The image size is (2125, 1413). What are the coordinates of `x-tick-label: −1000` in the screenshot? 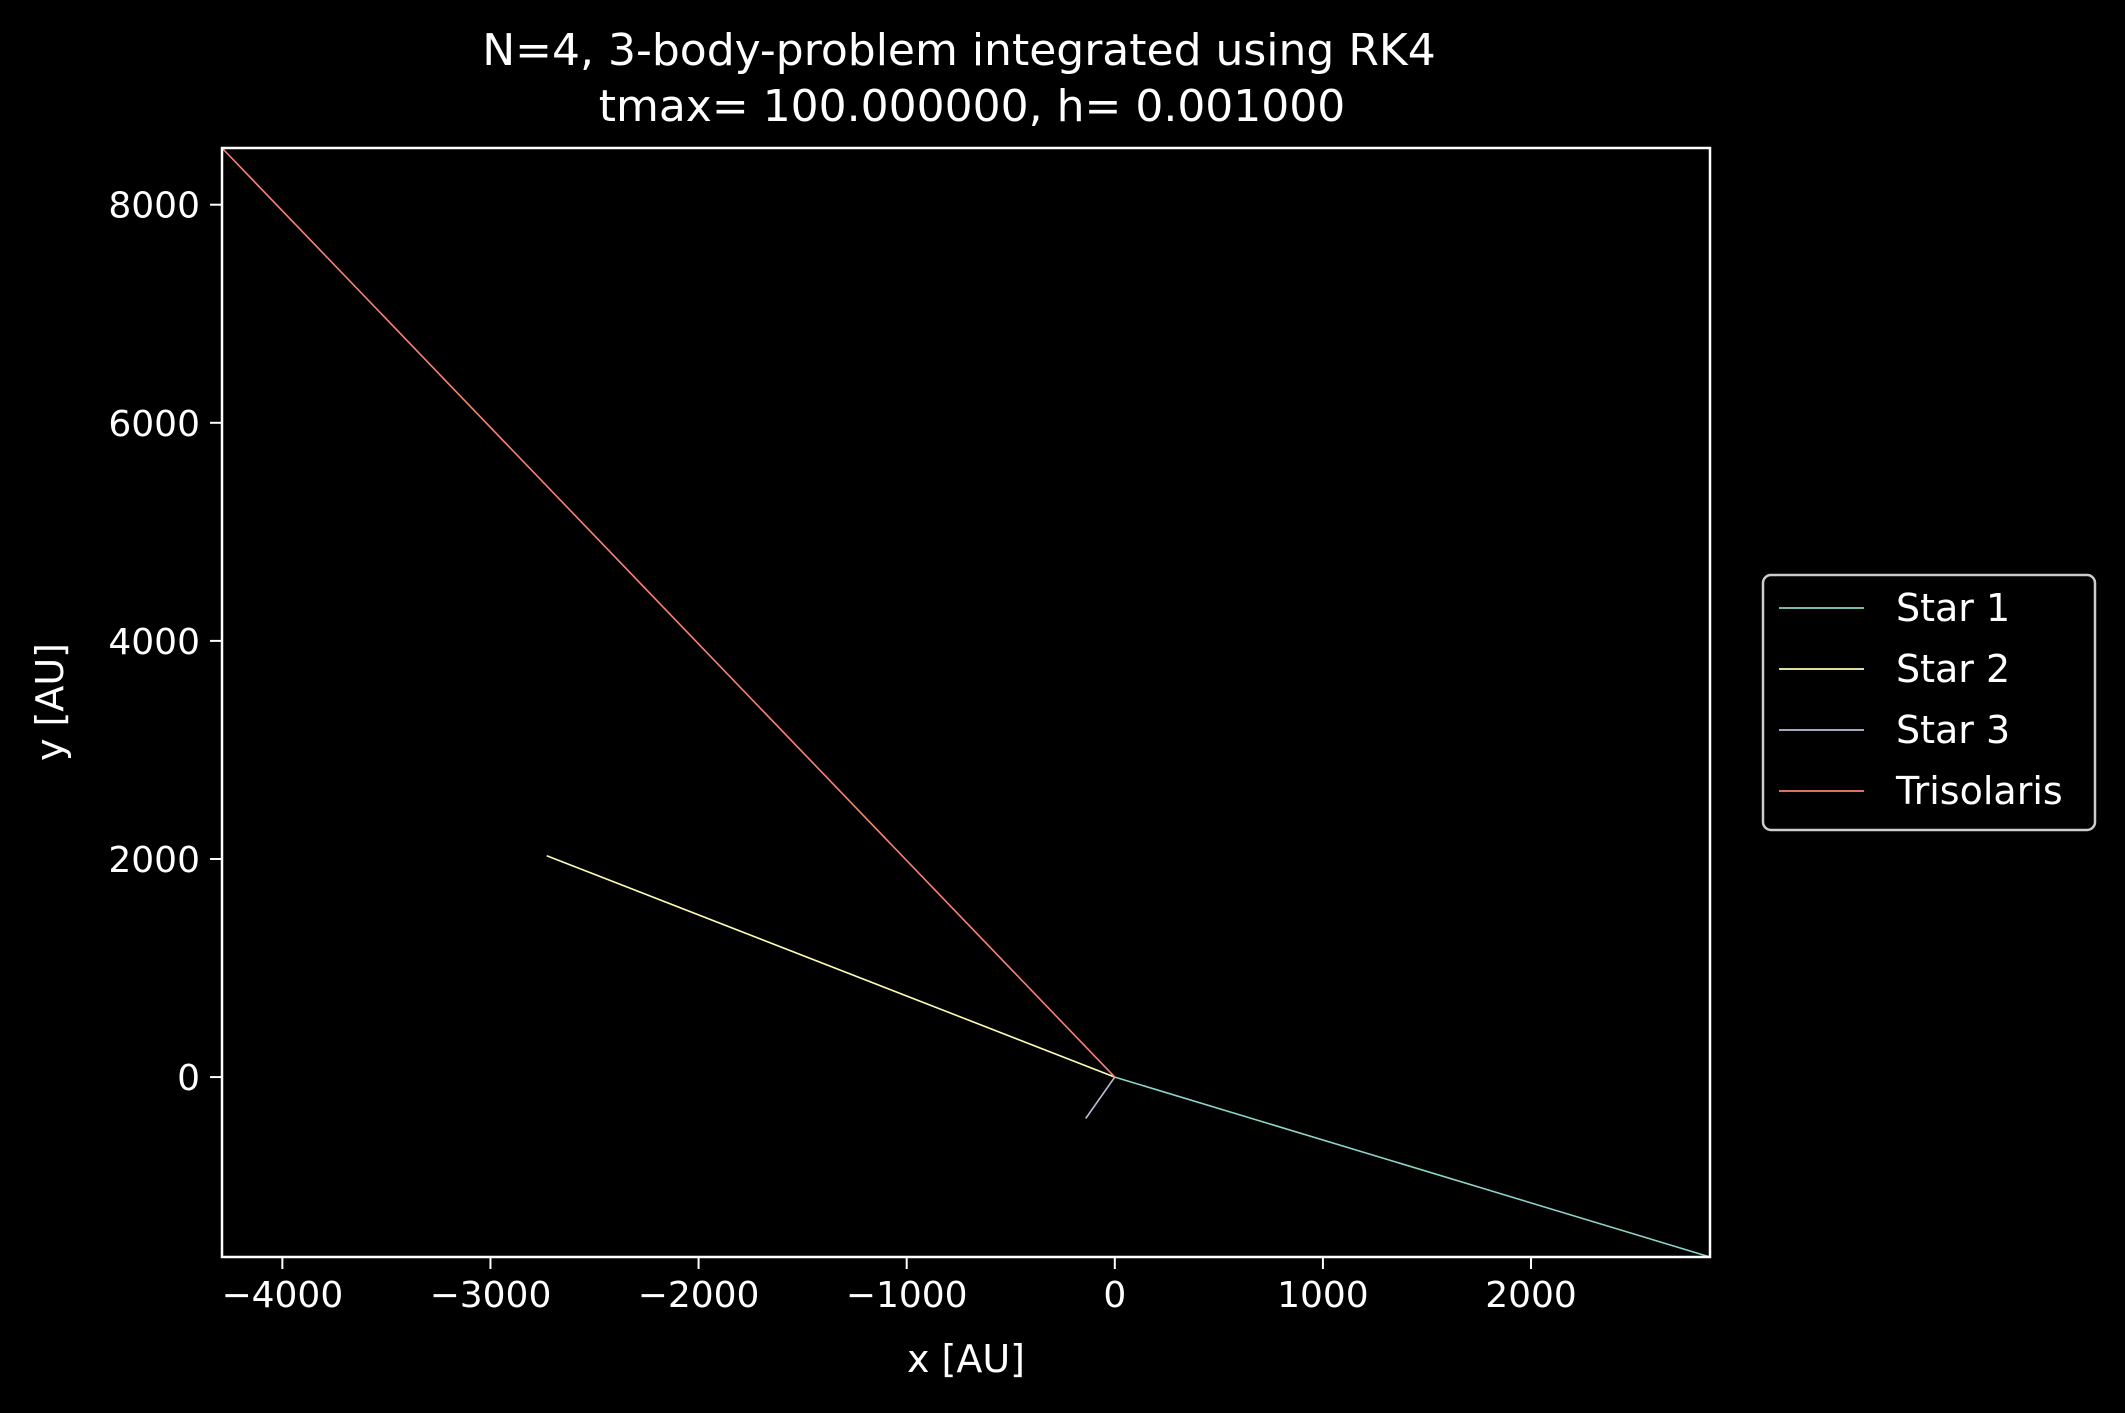 It's located at (907, 1295).